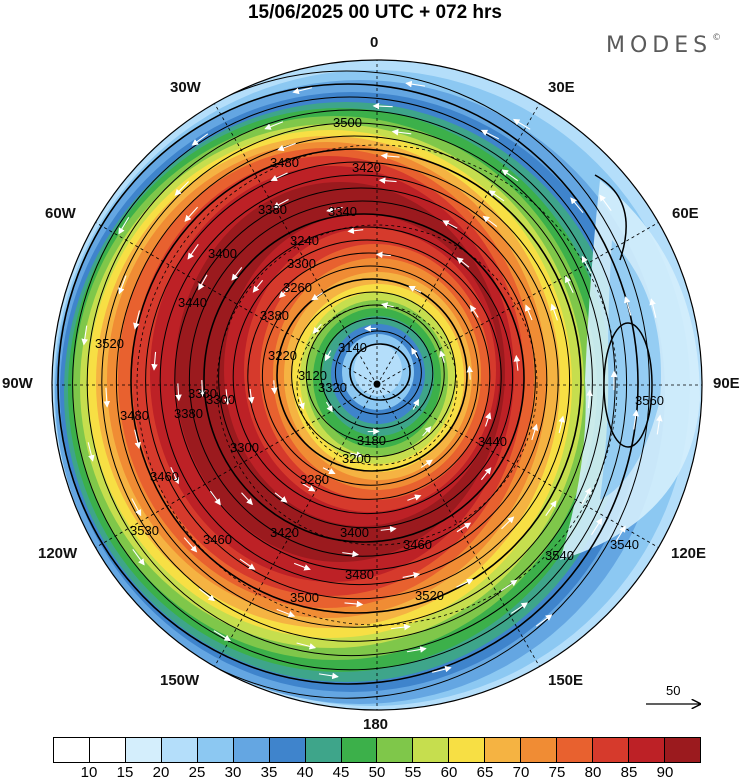  Describe the element at coordinates (492, 441) in the screenshot. I see `contour-label: 3440` at that location.